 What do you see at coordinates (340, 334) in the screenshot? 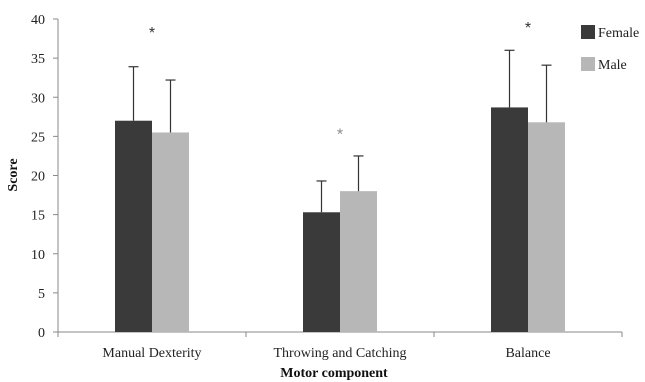
I see `x-axis` at bounding box center [340, 334].